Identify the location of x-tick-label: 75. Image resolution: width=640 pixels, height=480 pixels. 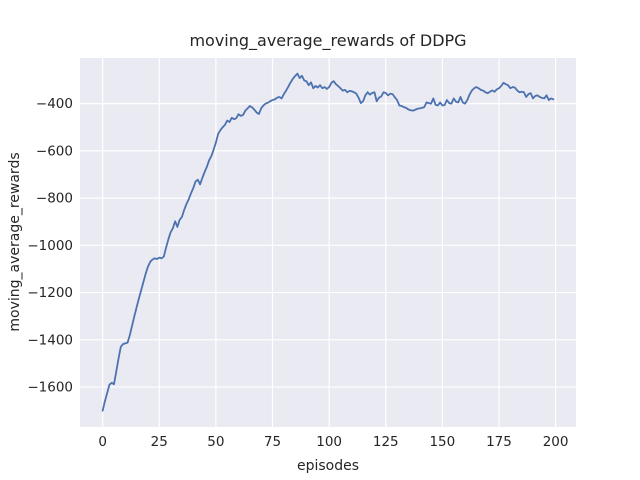
(272, 442).